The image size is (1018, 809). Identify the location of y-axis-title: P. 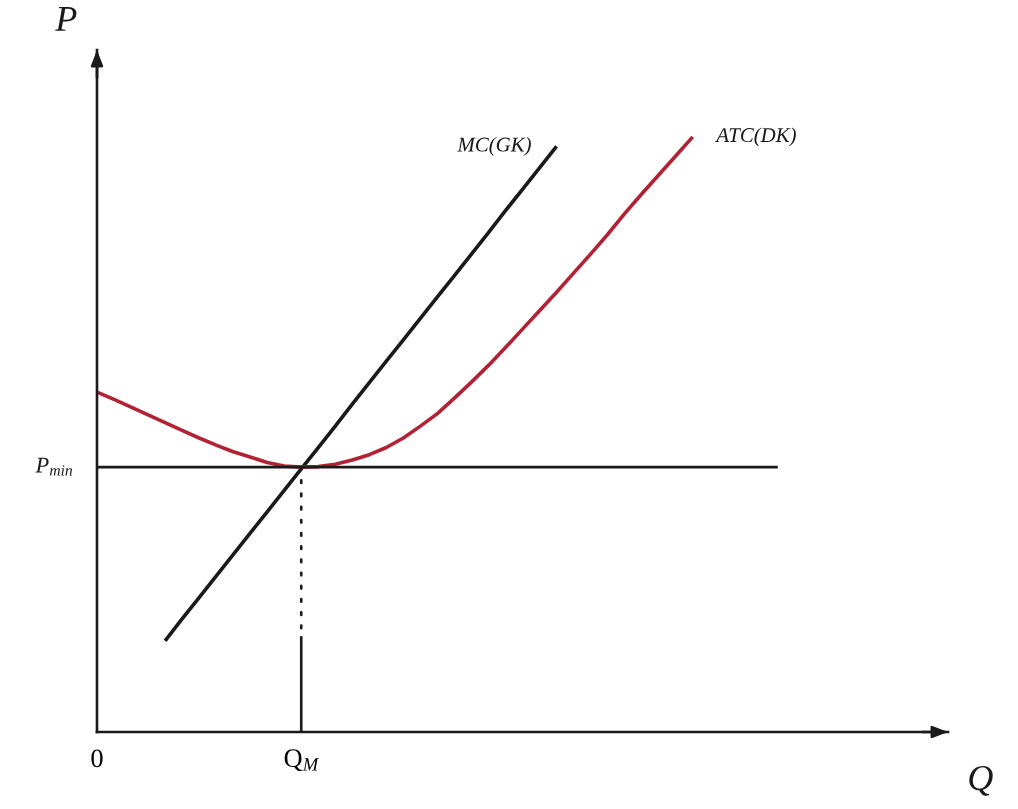
(66, 19).